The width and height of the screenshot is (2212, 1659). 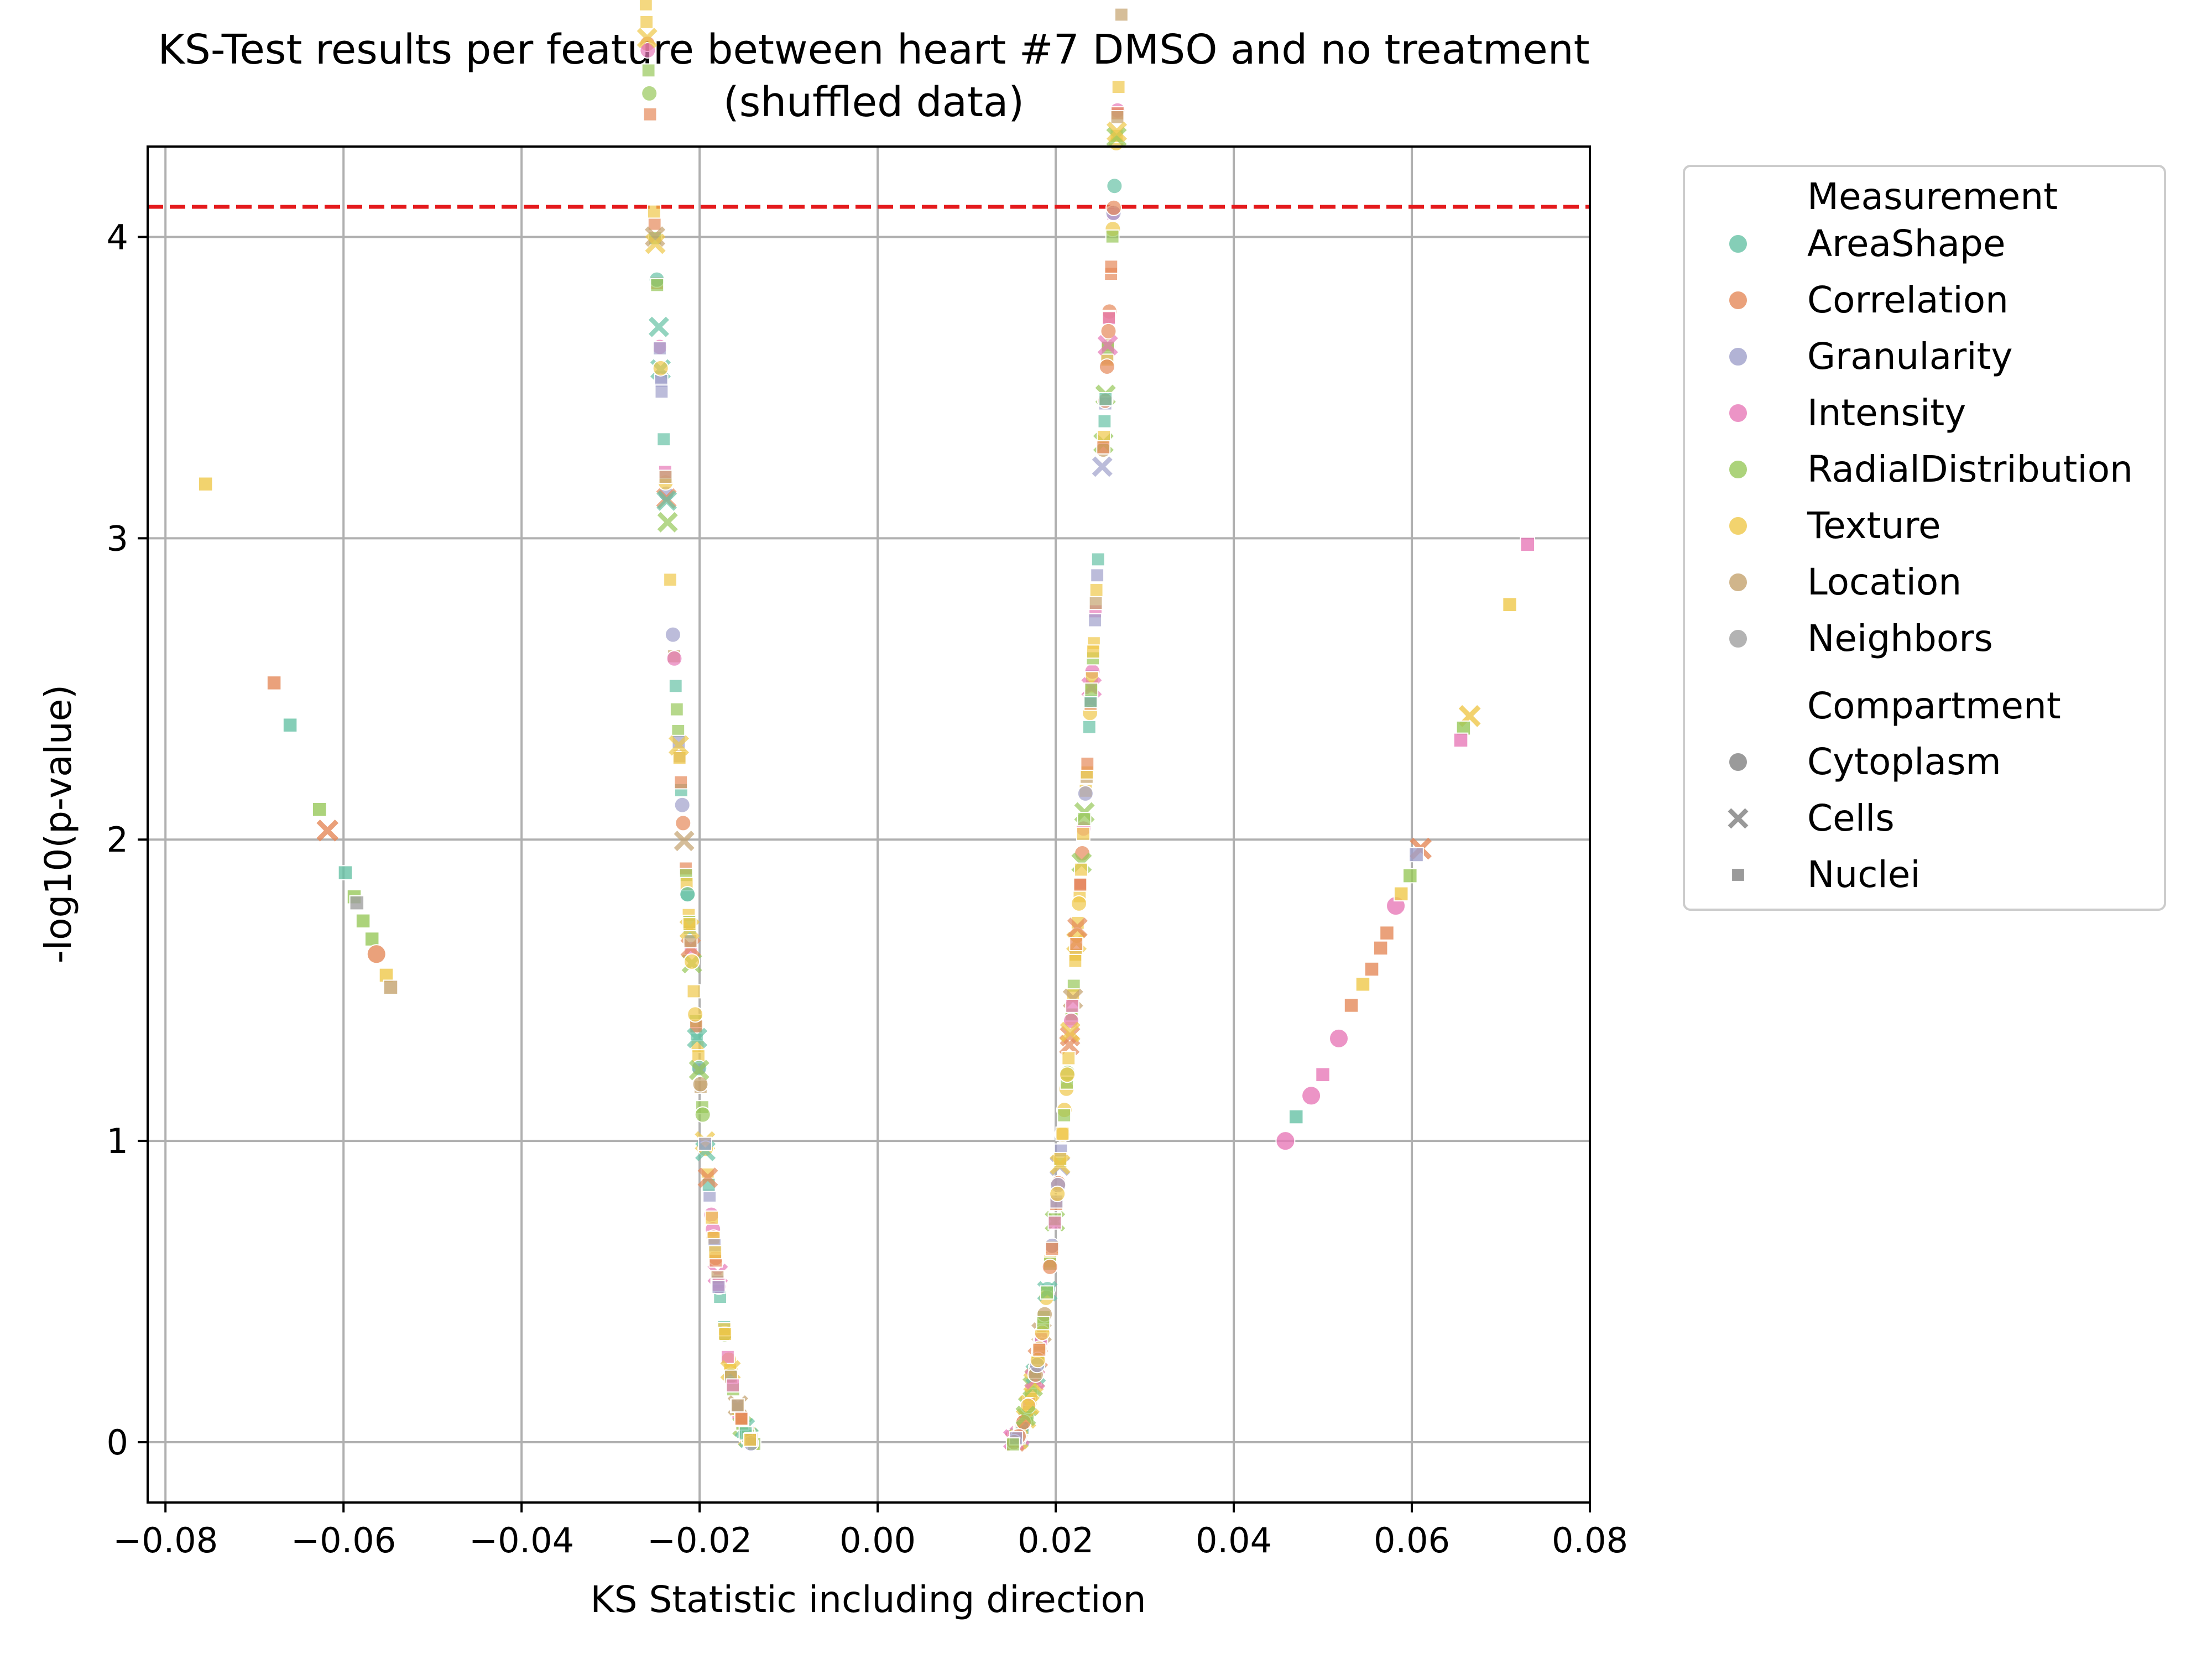 What do you see at coordinates (1590, 1541) in the screenshot?
I see `x-tick-label: 0.08` at bounding box center [1590, 1541].